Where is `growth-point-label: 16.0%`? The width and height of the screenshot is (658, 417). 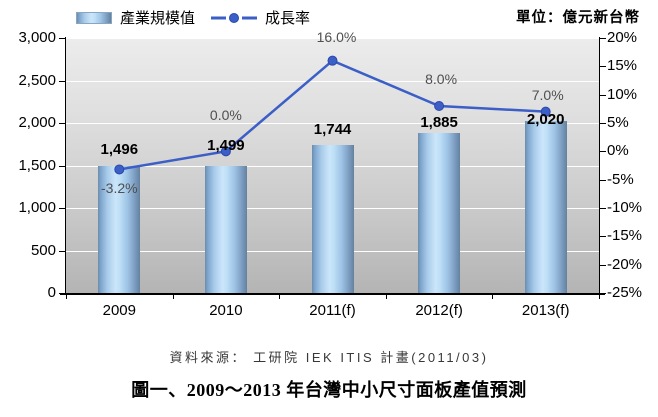 growth-point-label: 16.0% is located at coordinates (336, 36).